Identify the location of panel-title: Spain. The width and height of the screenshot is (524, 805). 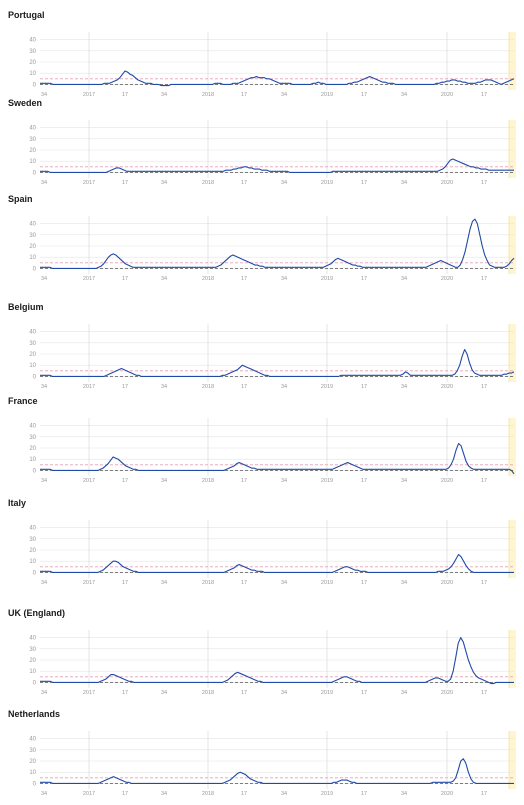
(20, 199).